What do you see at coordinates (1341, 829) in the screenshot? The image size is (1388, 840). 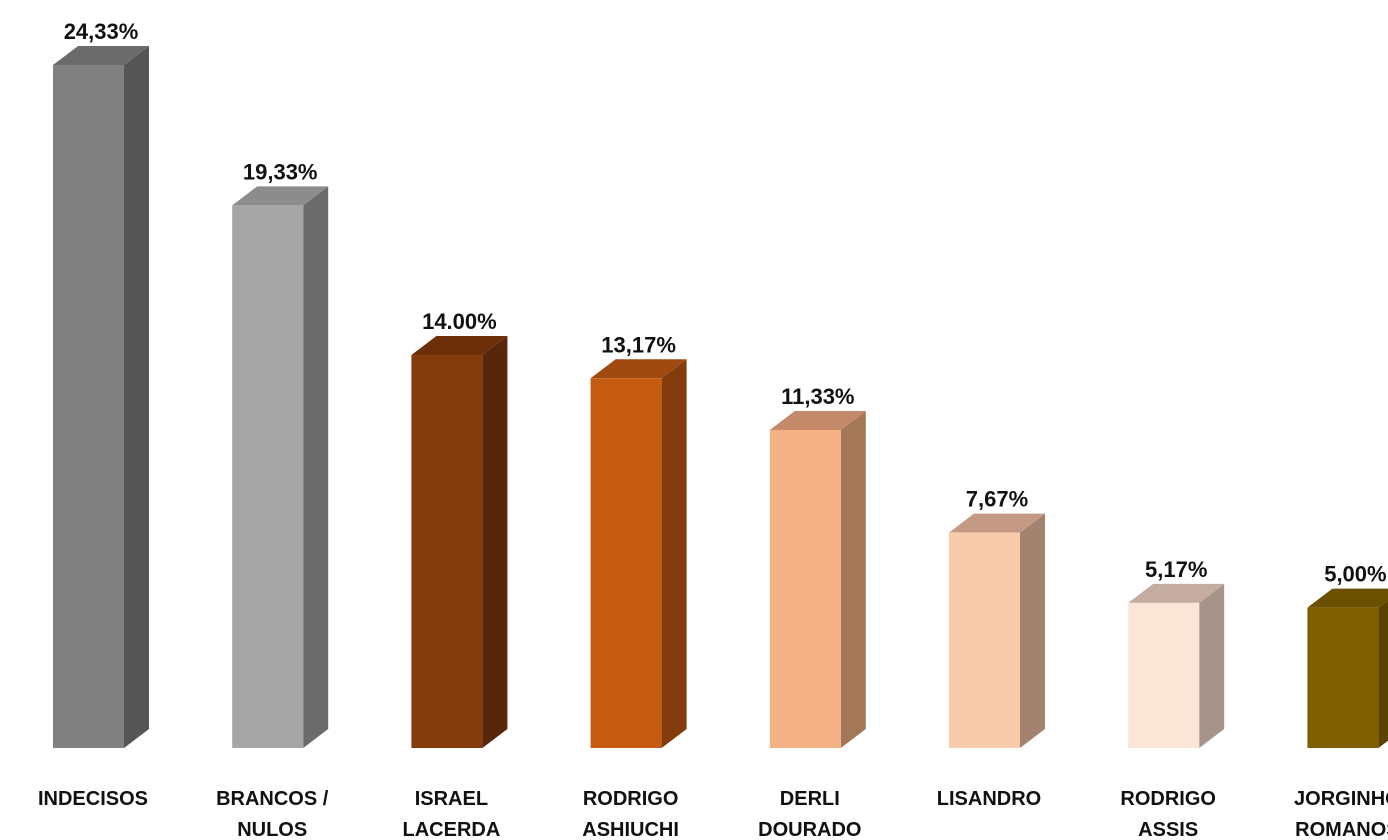 I see `x-tick-label: ROMANOS` at bounding box center [1341, 829].